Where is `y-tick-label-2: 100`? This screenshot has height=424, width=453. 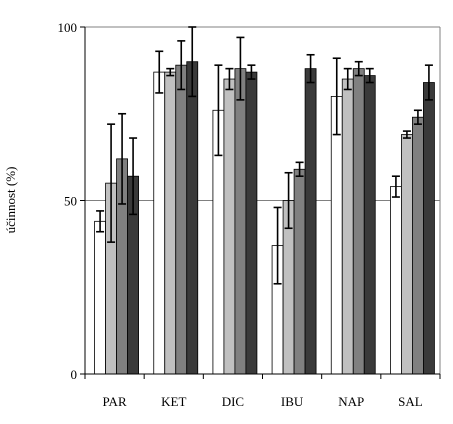
y-tick-label-2: 100 is located at coordinates (68, 27).